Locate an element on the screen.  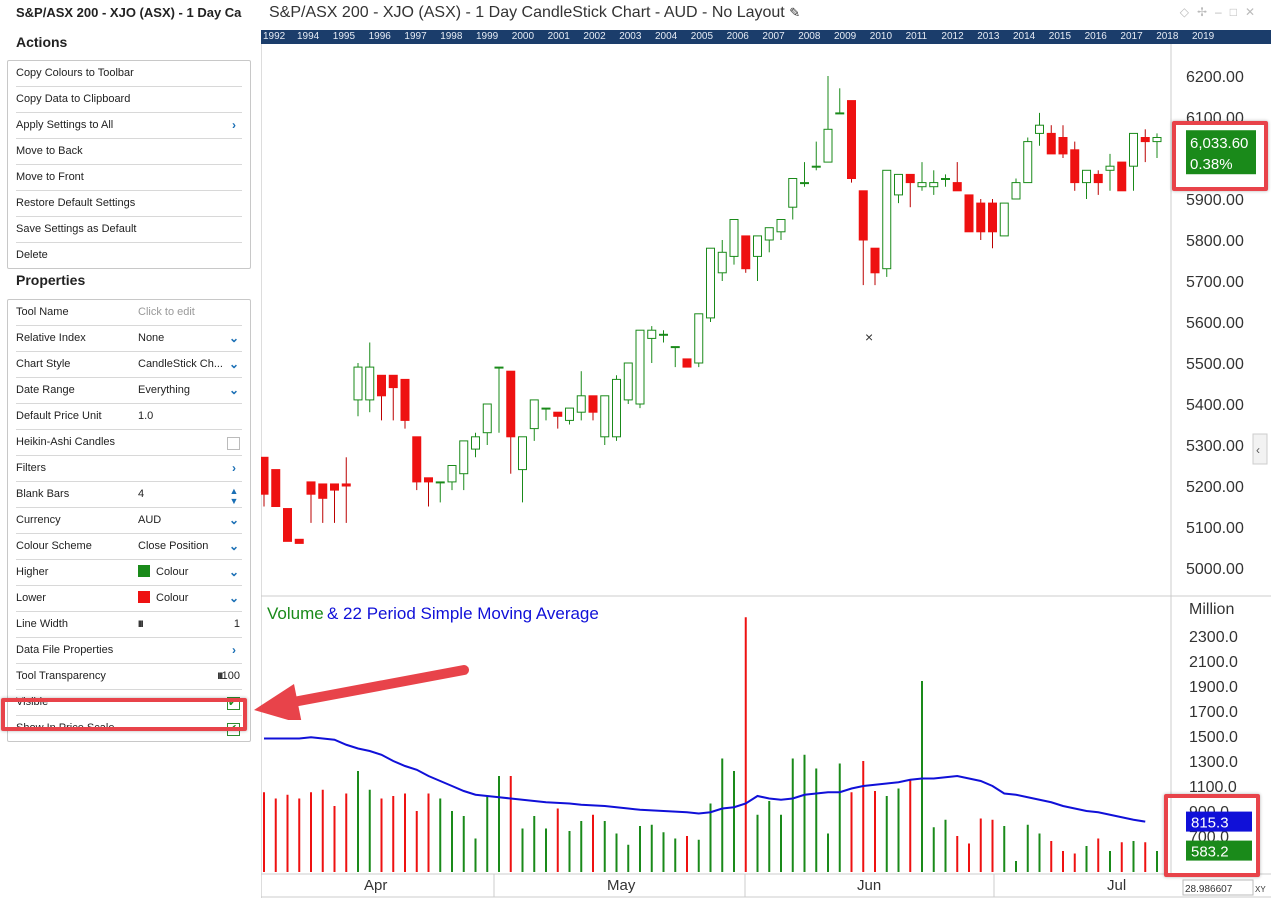
prop-tool-name: Tool Name Click to edit is located at coordinates (129, 313).